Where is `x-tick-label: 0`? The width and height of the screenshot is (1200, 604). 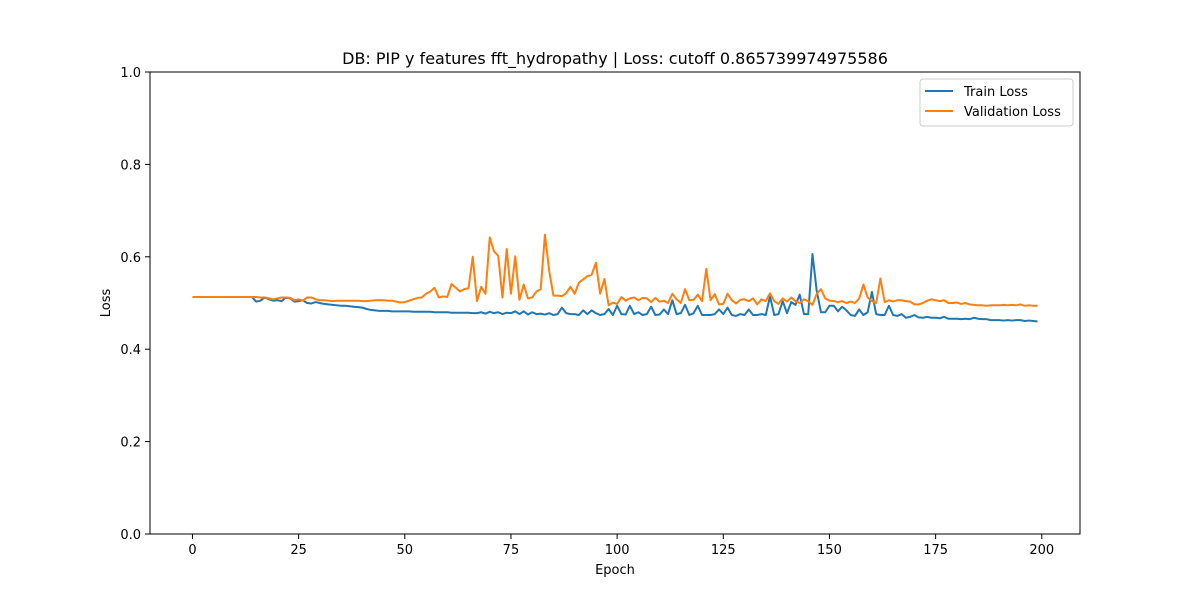 x-tick-label: 0 is located at coordinates (192, 550).